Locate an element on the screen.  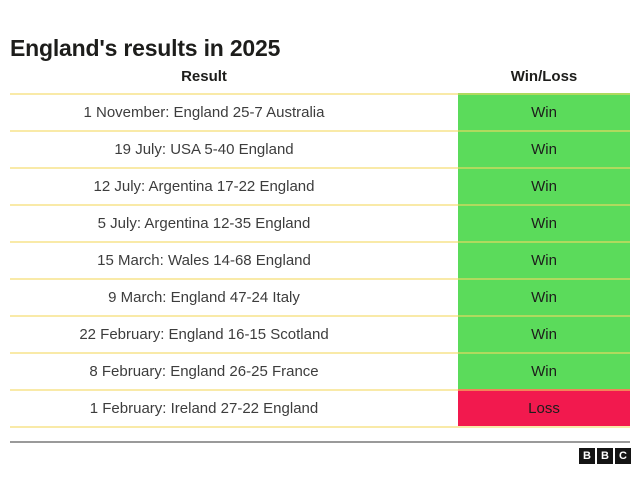
table-row: 15 March: Wales 14-68 England Win is located at coordinates (320, 259).